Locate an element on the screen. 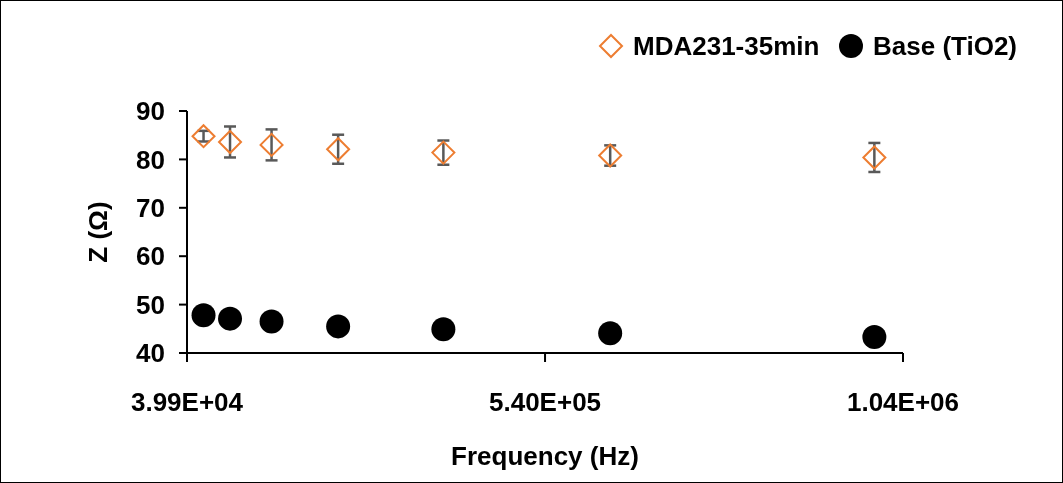  x-tick-label: 3.99E+04 is located at coordinates (187, 402).